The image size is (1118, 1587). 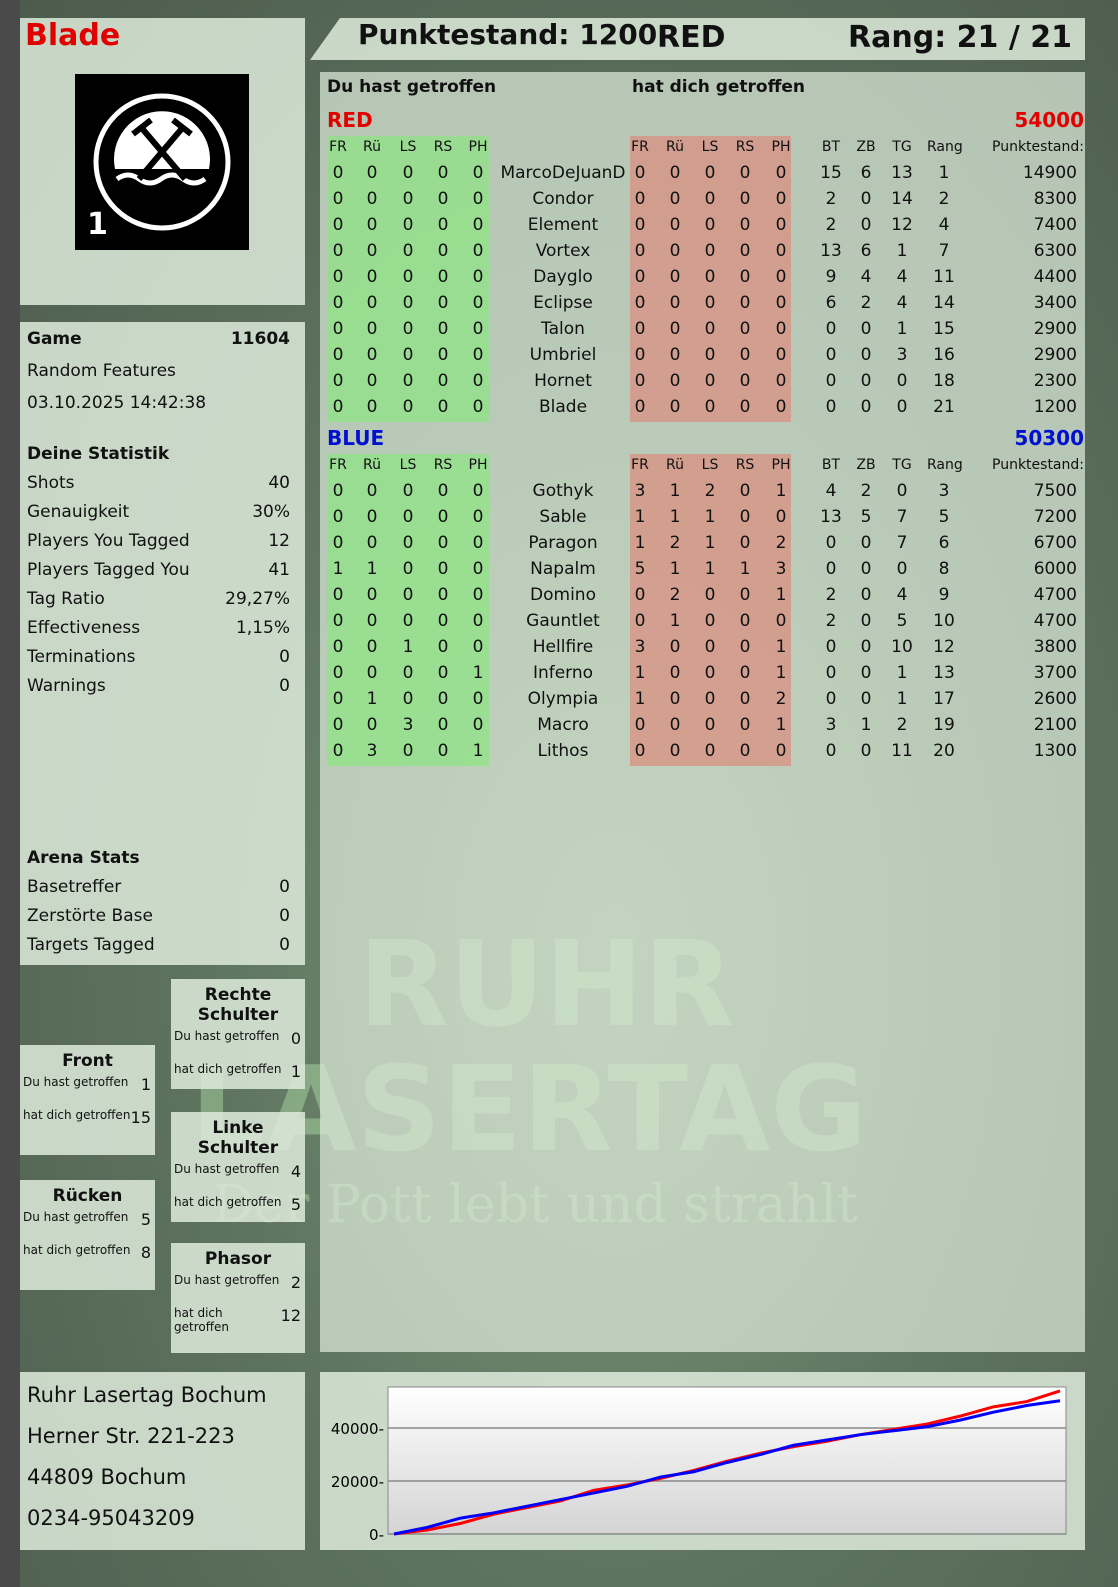 I want to click on zone-hit-you-value: 5, so click(x=295, y=1204).